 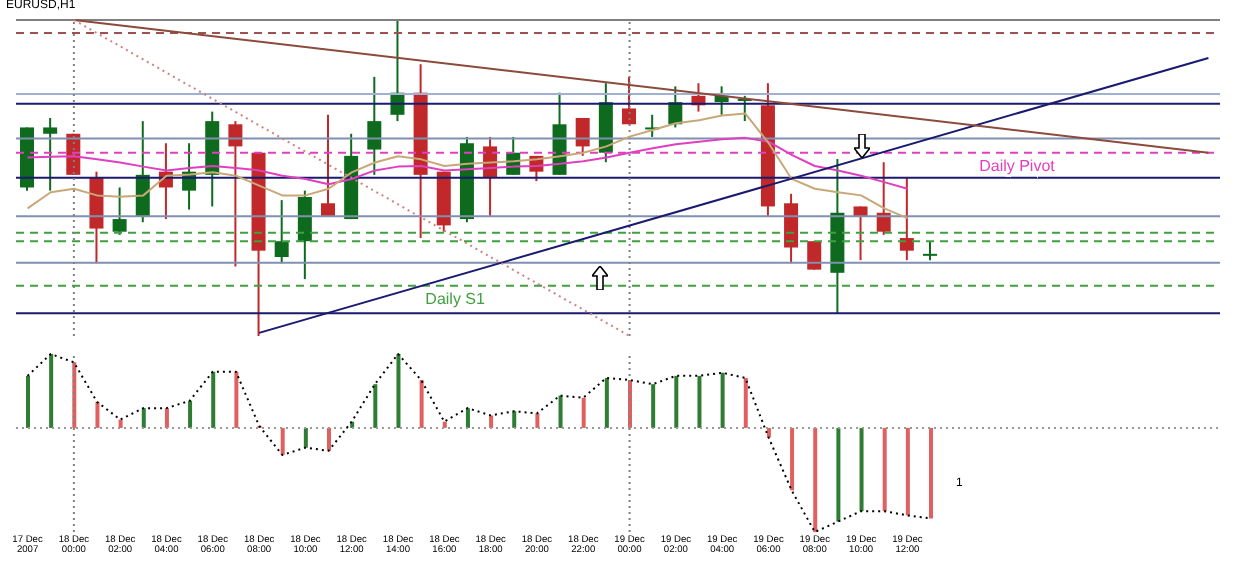 What do you see at coordinates (1018, 165) in the screenshot?
I see `ref-line-label: Daily Pivot` at bounding box center [1018, 165].